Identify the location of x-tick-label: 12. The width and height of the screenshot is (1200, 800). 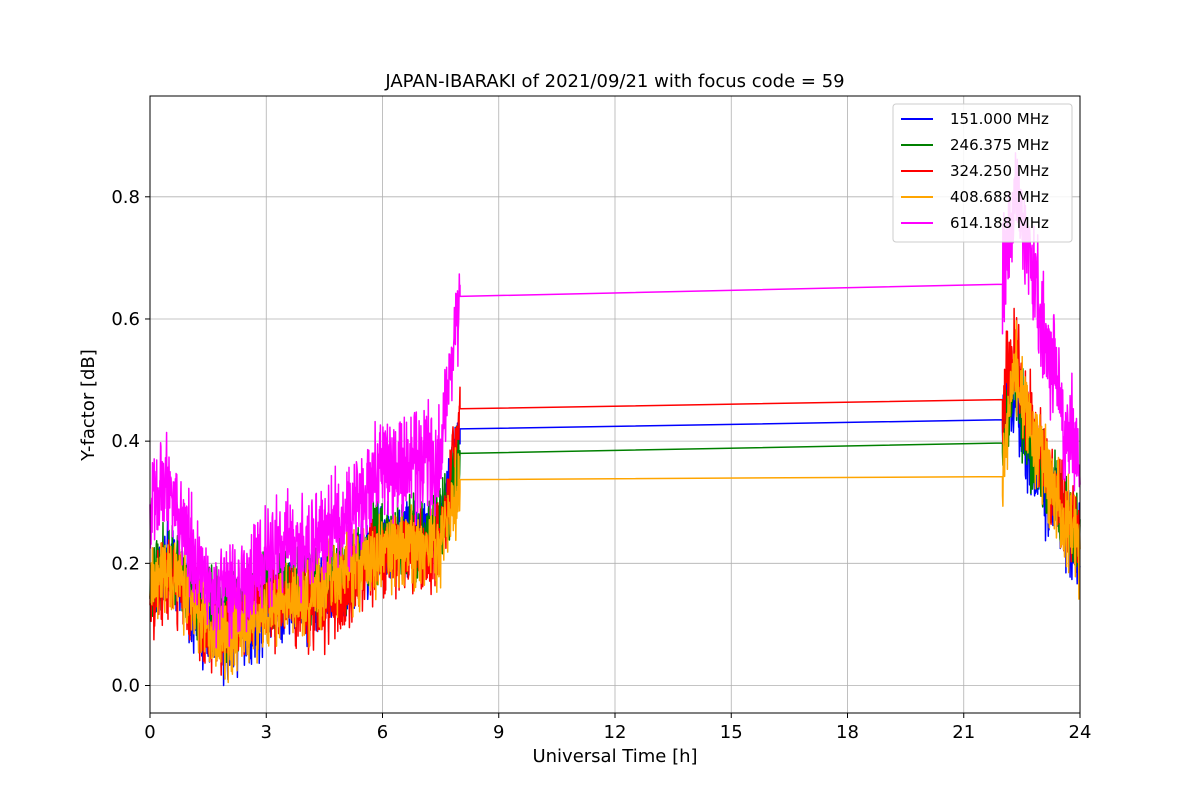
(615, 732).